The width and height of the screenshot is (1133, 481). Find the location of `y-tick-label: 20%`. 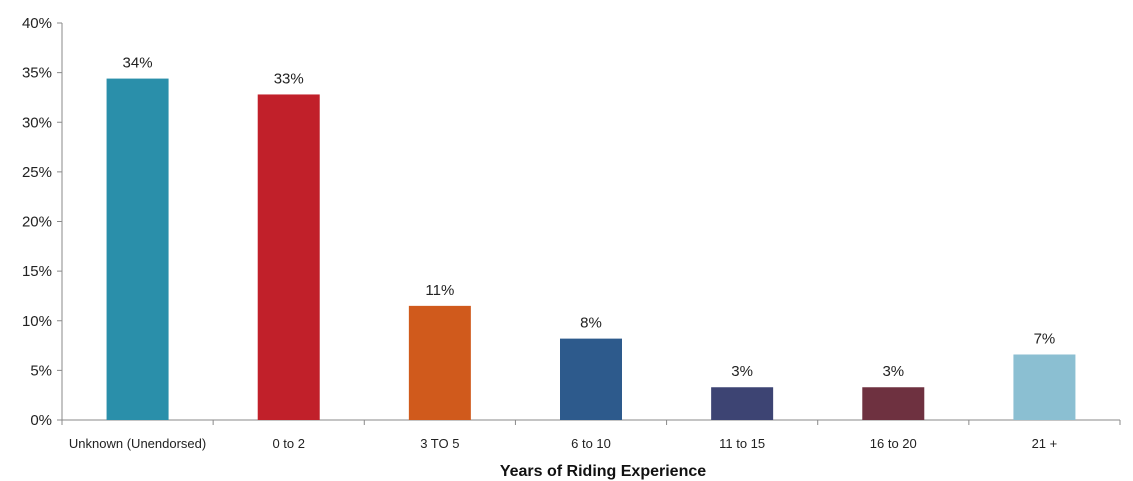

y-tick-label: 20% is located at coordinates (37, 222).